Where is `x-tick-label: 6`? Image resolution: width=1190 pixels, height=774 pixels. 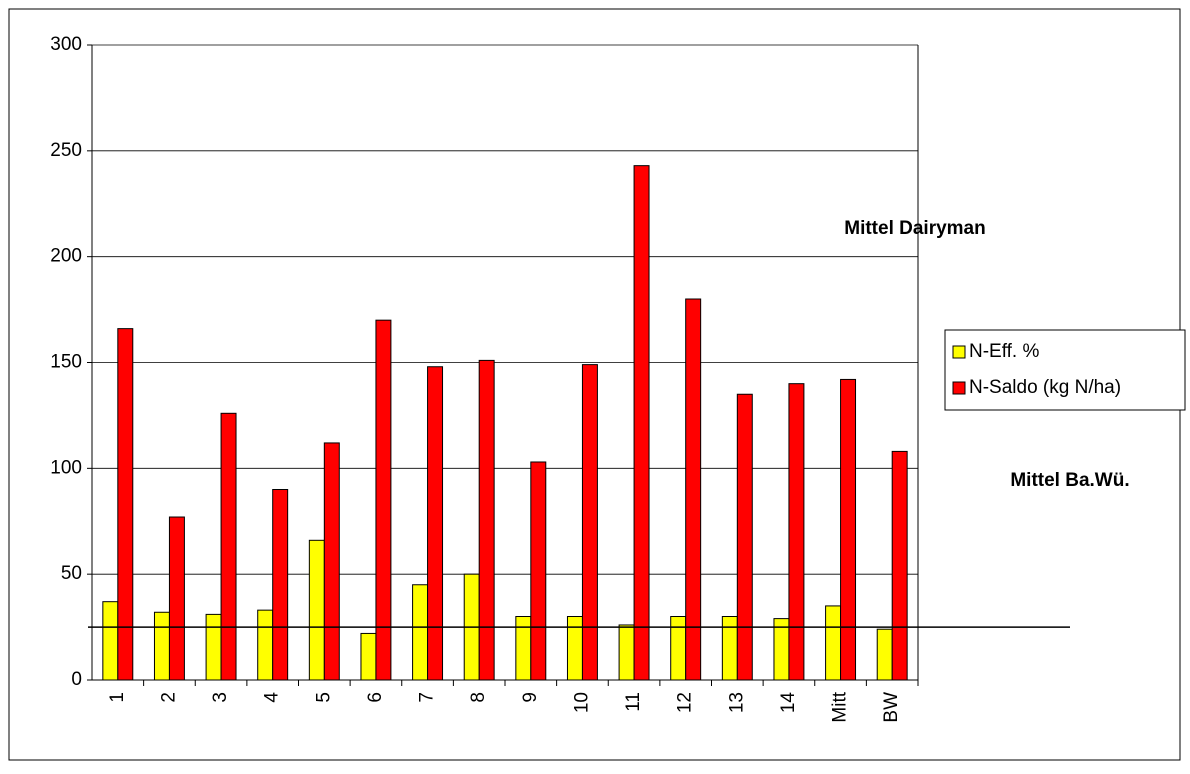
x-tick-label: 6 is located at coordinates (375, 697).